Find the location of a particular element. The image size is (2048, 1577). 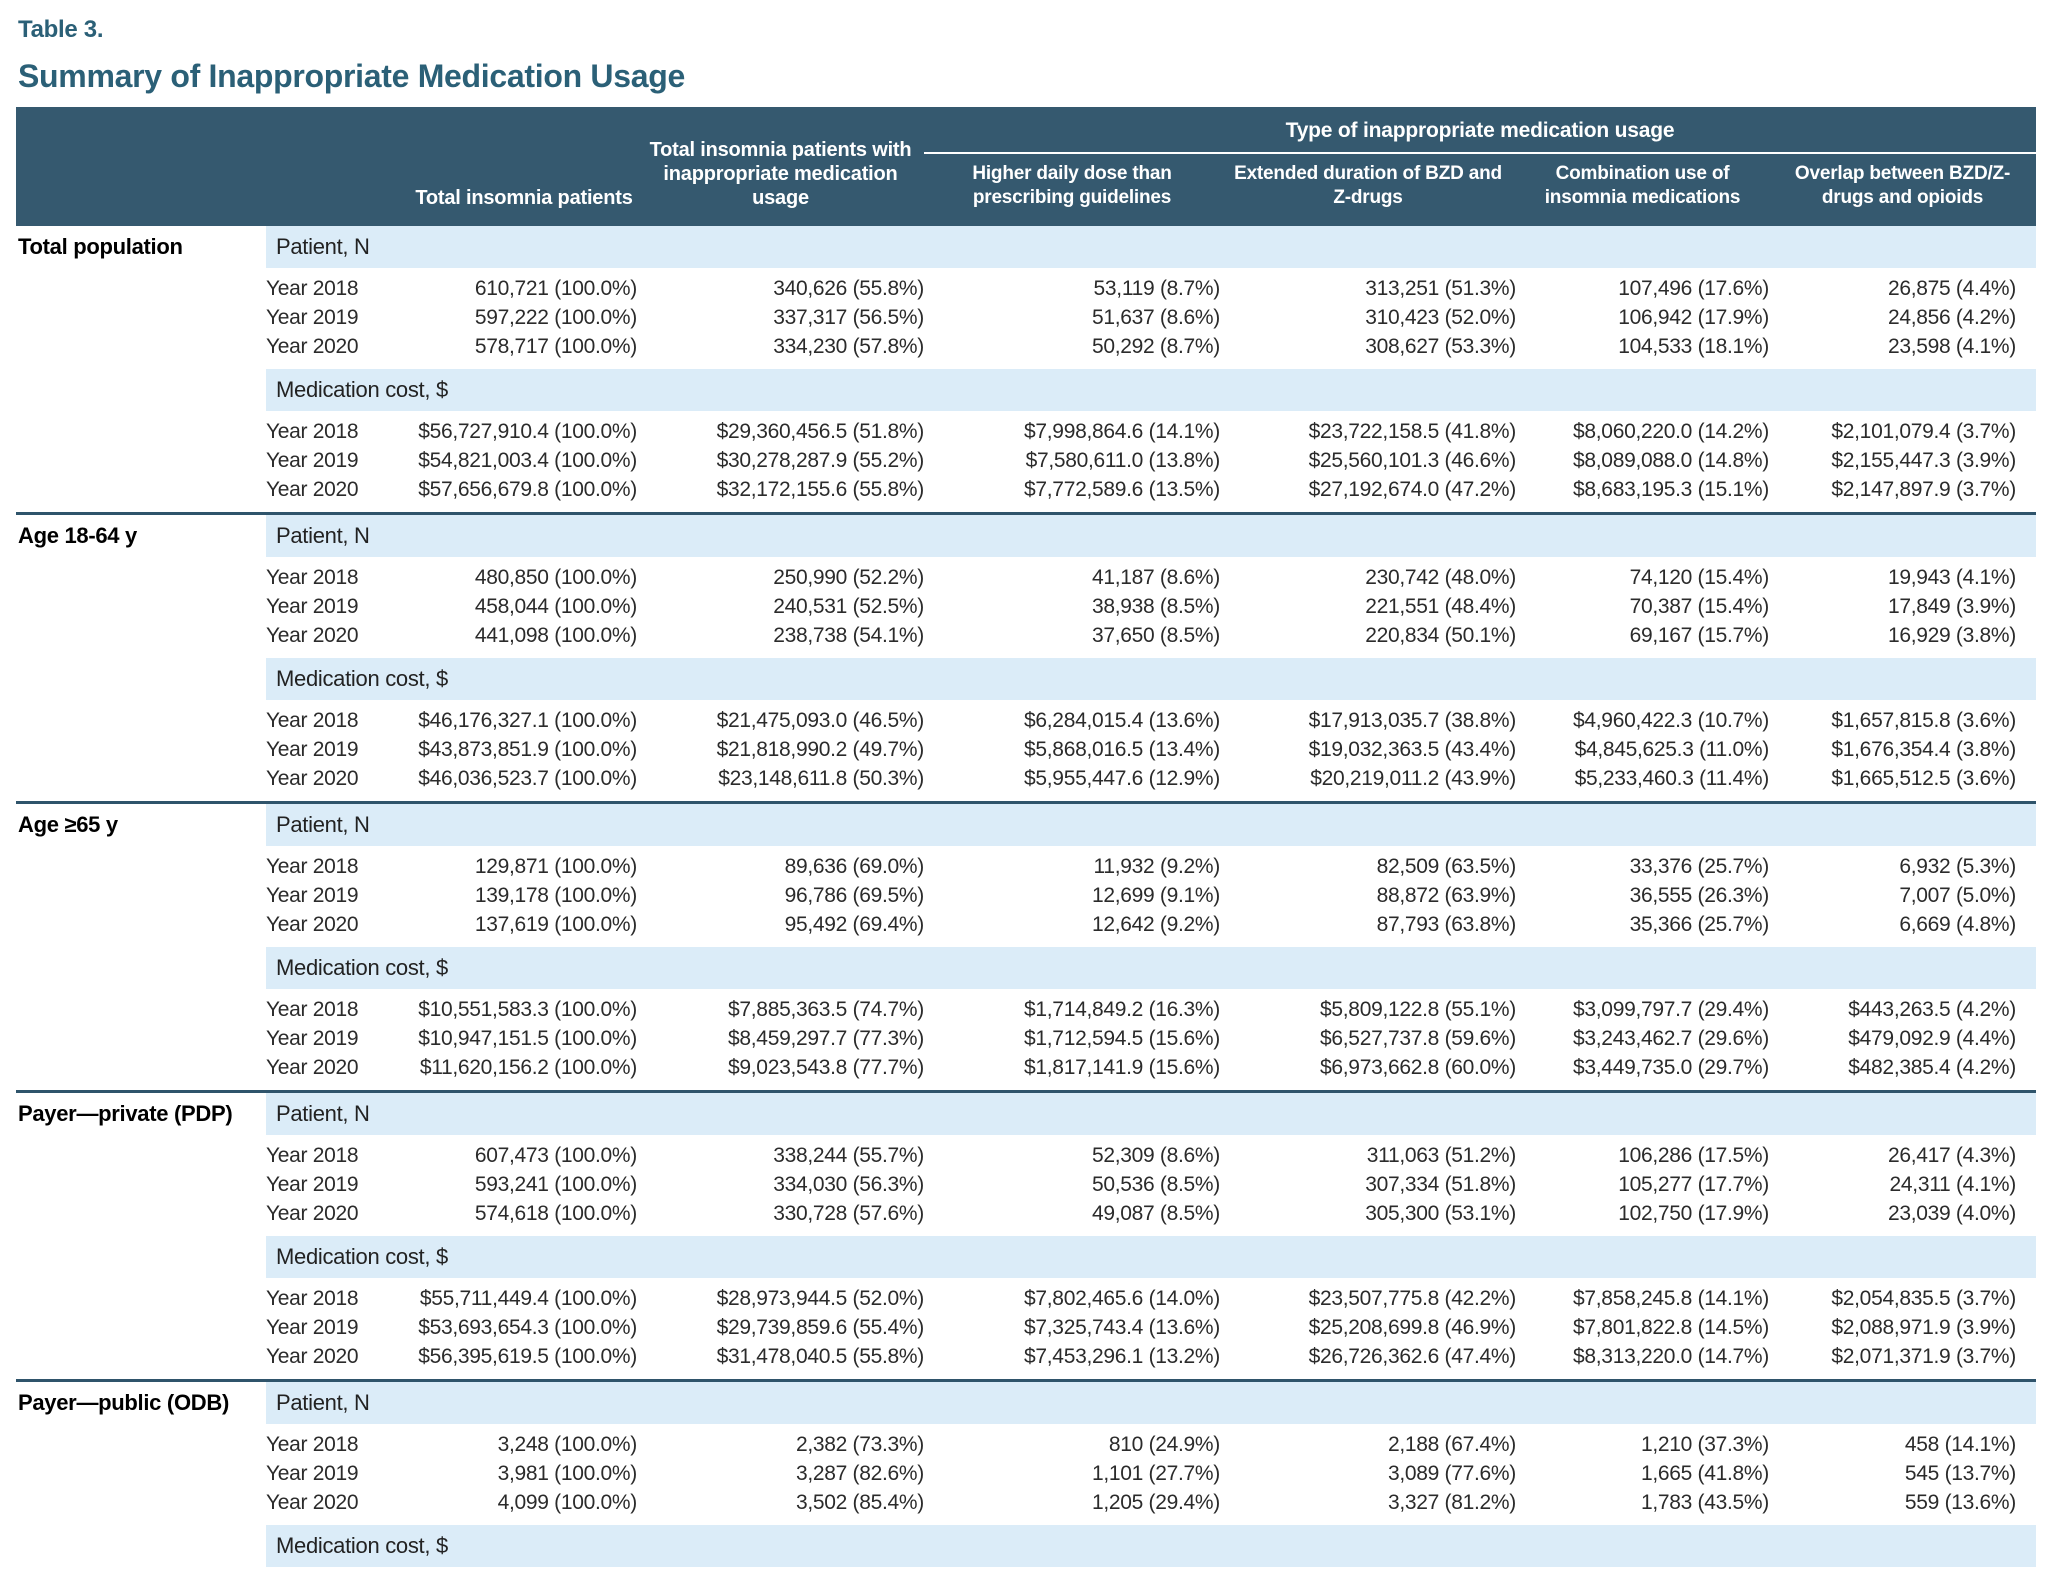

section-label: Payer—public (ODB) is located at coordinates (141, 1401).